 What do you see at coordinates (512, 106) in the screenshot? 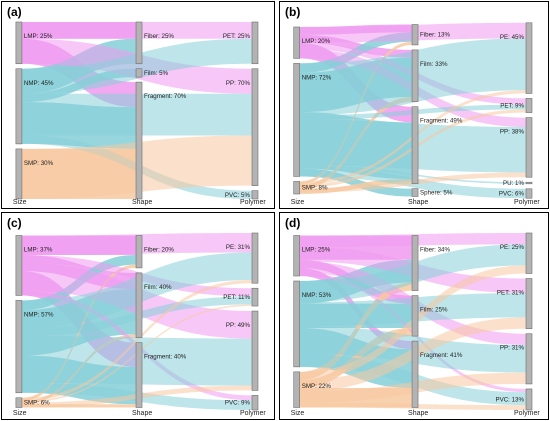
I see `node-label-pet: PET: 9%` at bounding box center [512, 106].